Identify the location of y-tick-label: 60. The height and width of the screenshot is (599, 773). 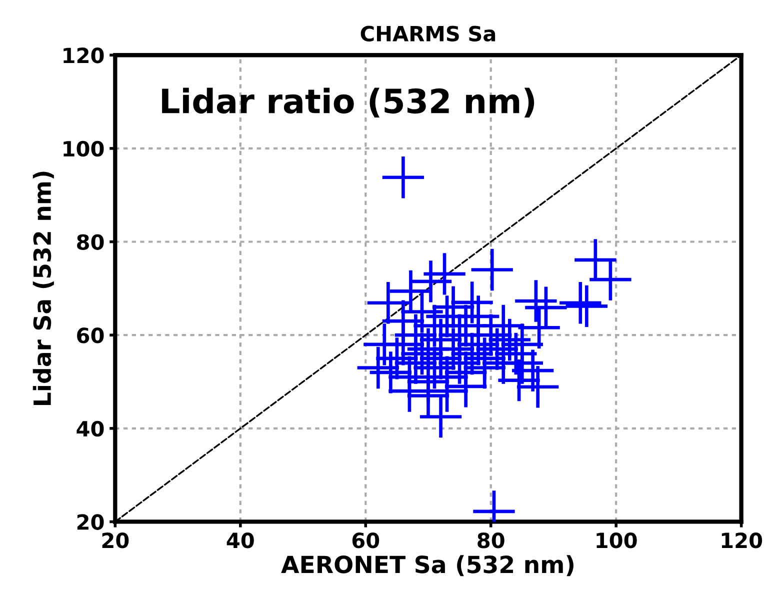
(90, 336).